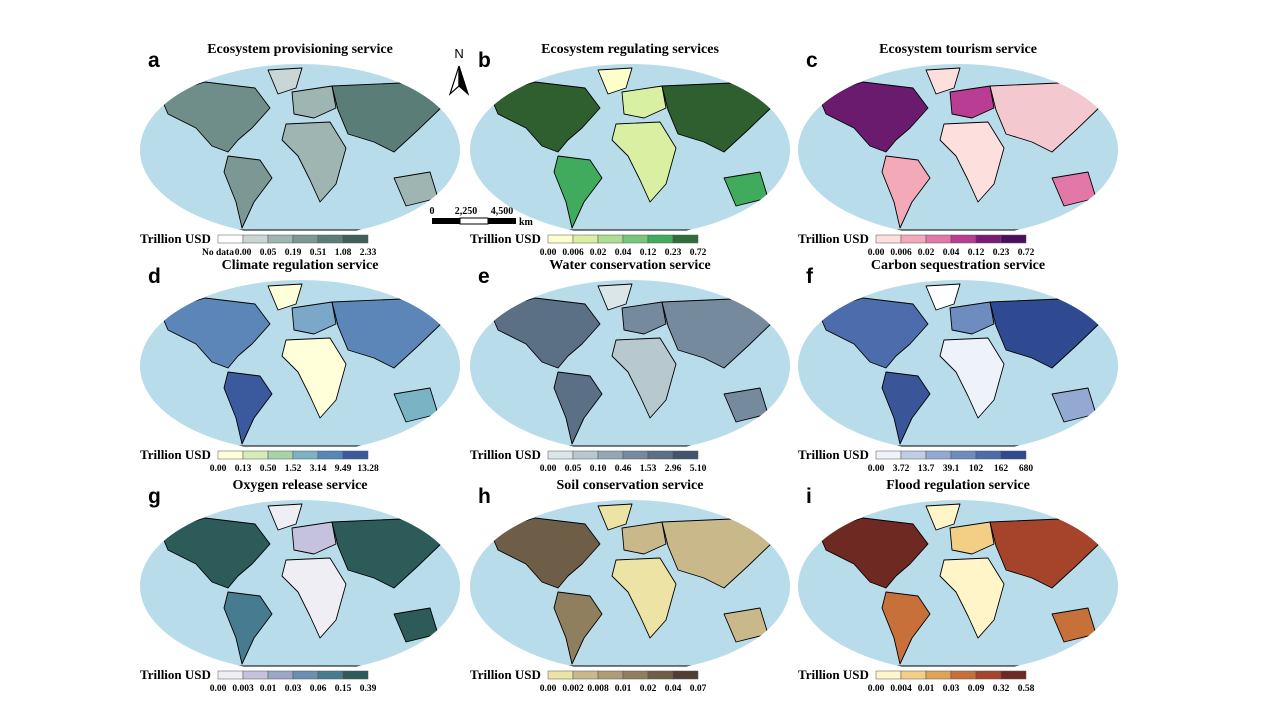  What do you see at coordinates (623, 469) in the screenshot?
I see `legend-label: 0.46` at bounding box center [623, 469].